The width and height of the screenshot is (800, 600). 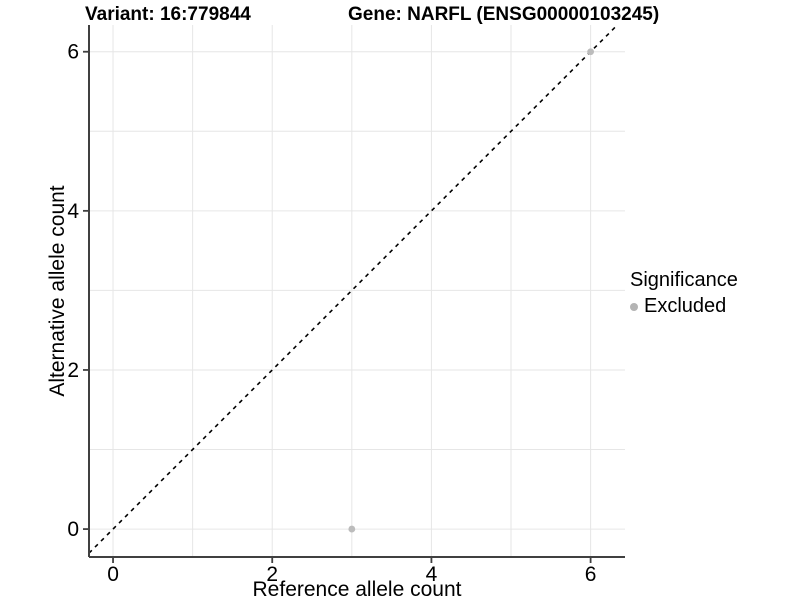 I want to click on y-axis-title-text: Alternative allele count, so click(x=57, y=291).